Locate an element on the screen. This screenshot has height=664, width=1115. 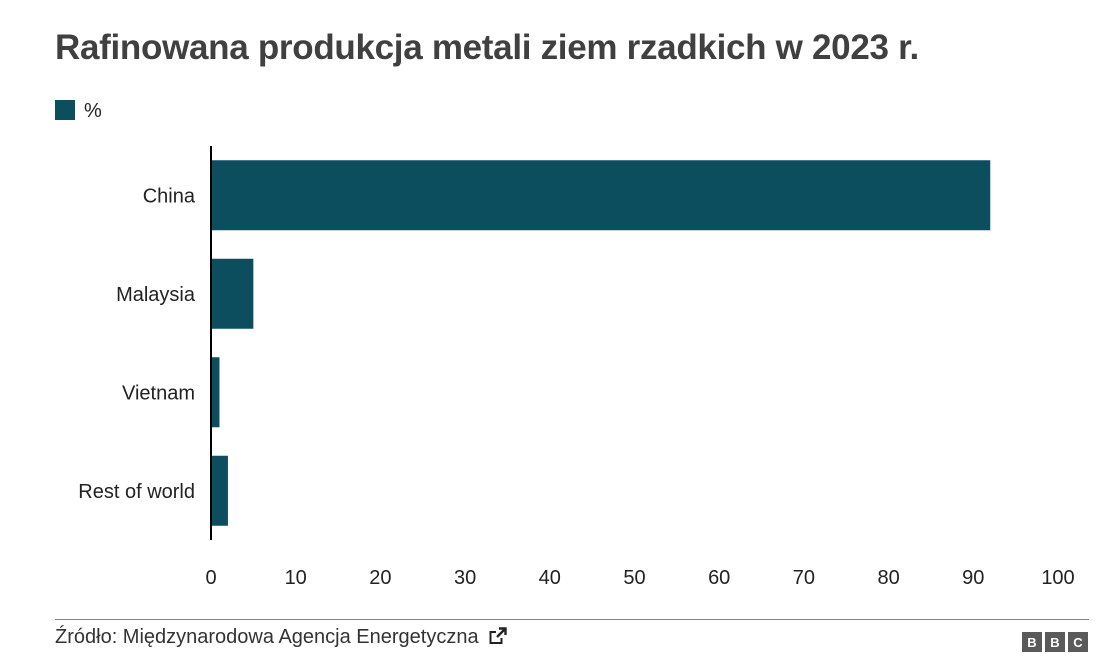
legend-label: % is located at coordinates (93, 111).